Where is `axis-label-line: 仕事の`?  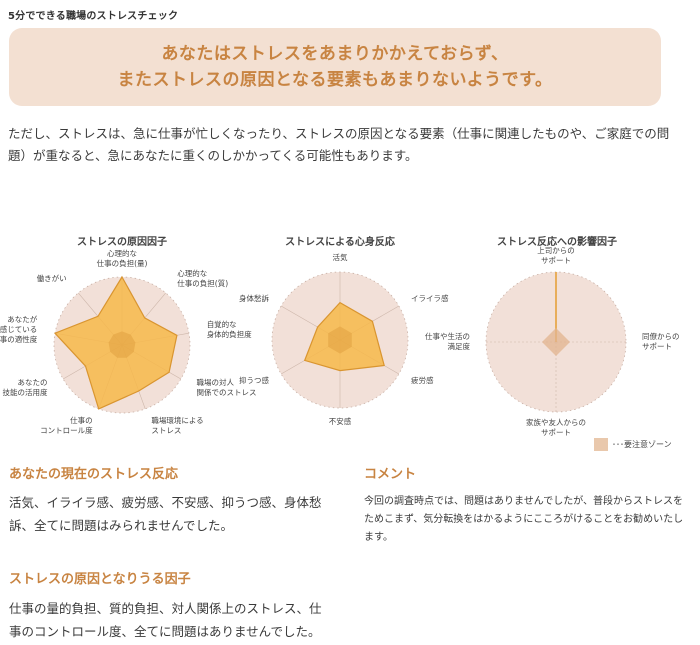 axis-label-line: 仕事の is located at coordinates (81, 420).